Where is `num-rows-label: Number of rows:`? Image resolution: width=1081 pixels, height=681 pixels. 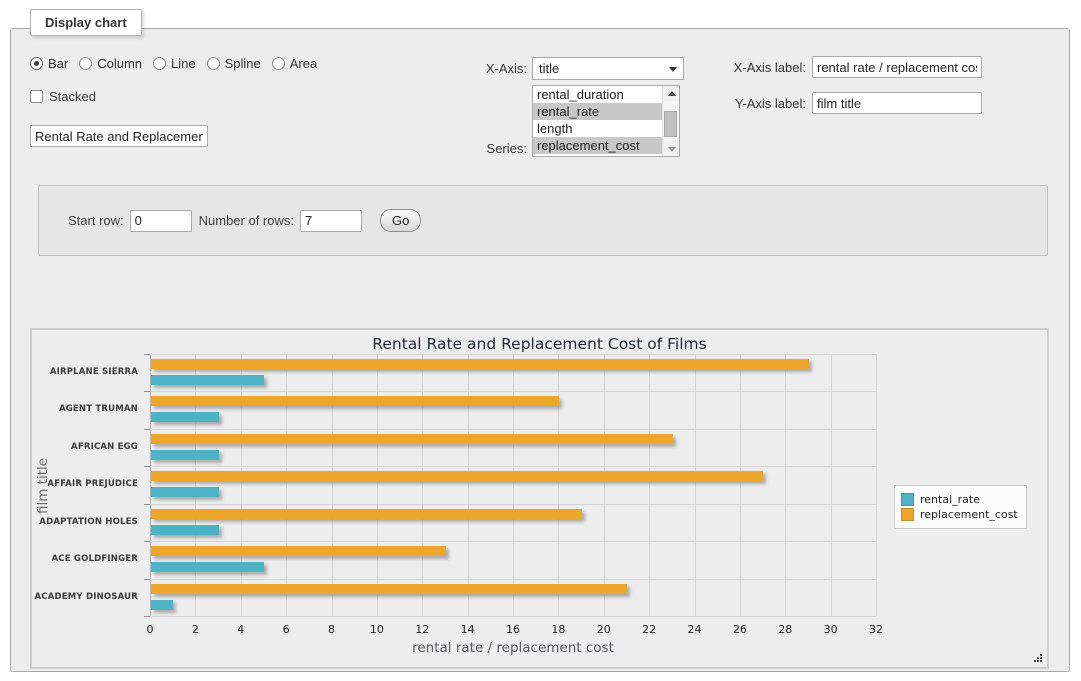 num-rows-label: Number of rows: is located at coordinates (246, 220).